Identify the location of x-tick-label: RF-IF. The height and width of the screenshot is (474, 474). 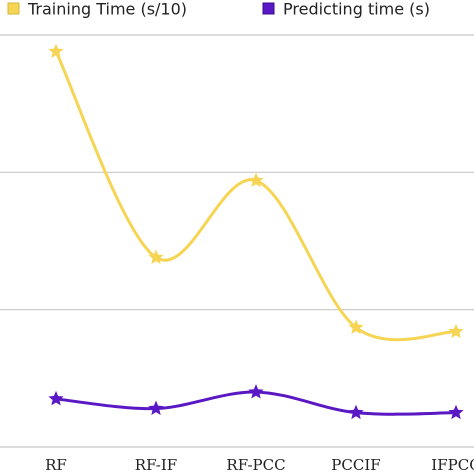
(156, 465).